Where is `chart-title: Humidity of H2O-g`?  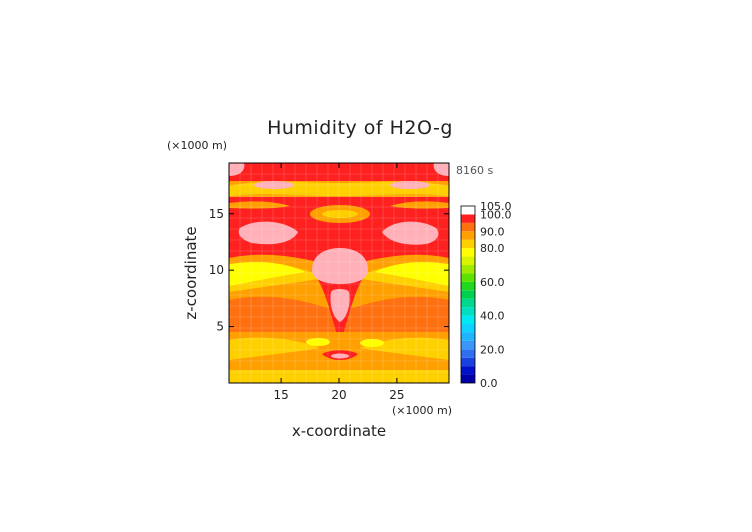
chart-title: Humidity of H2O-g is located at coordinates (360, 128).